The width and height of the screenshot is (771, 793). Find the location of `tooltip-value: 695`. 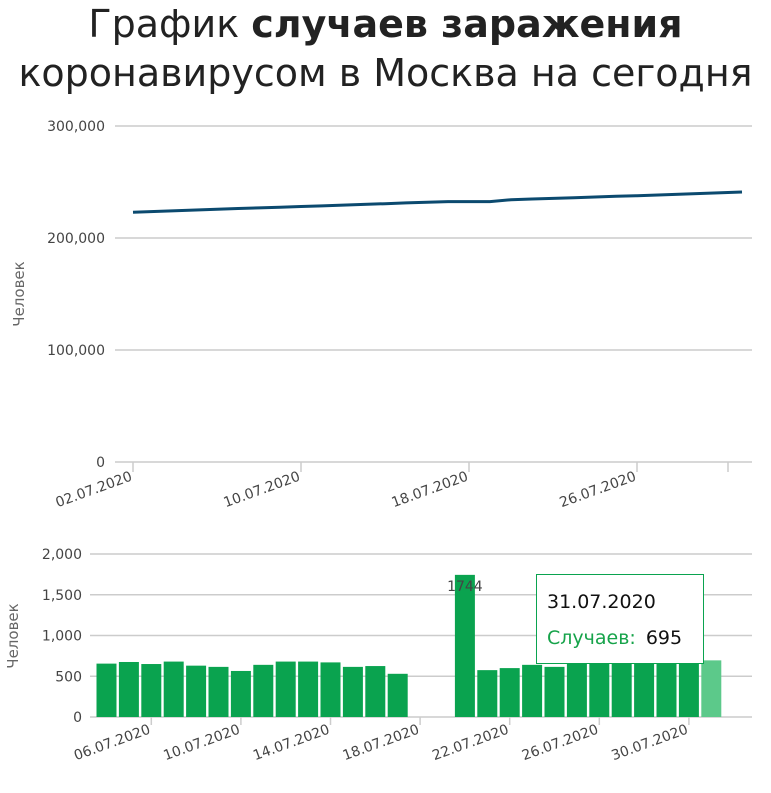

tooltip-value: 695 is located at coordinates (664, 638).